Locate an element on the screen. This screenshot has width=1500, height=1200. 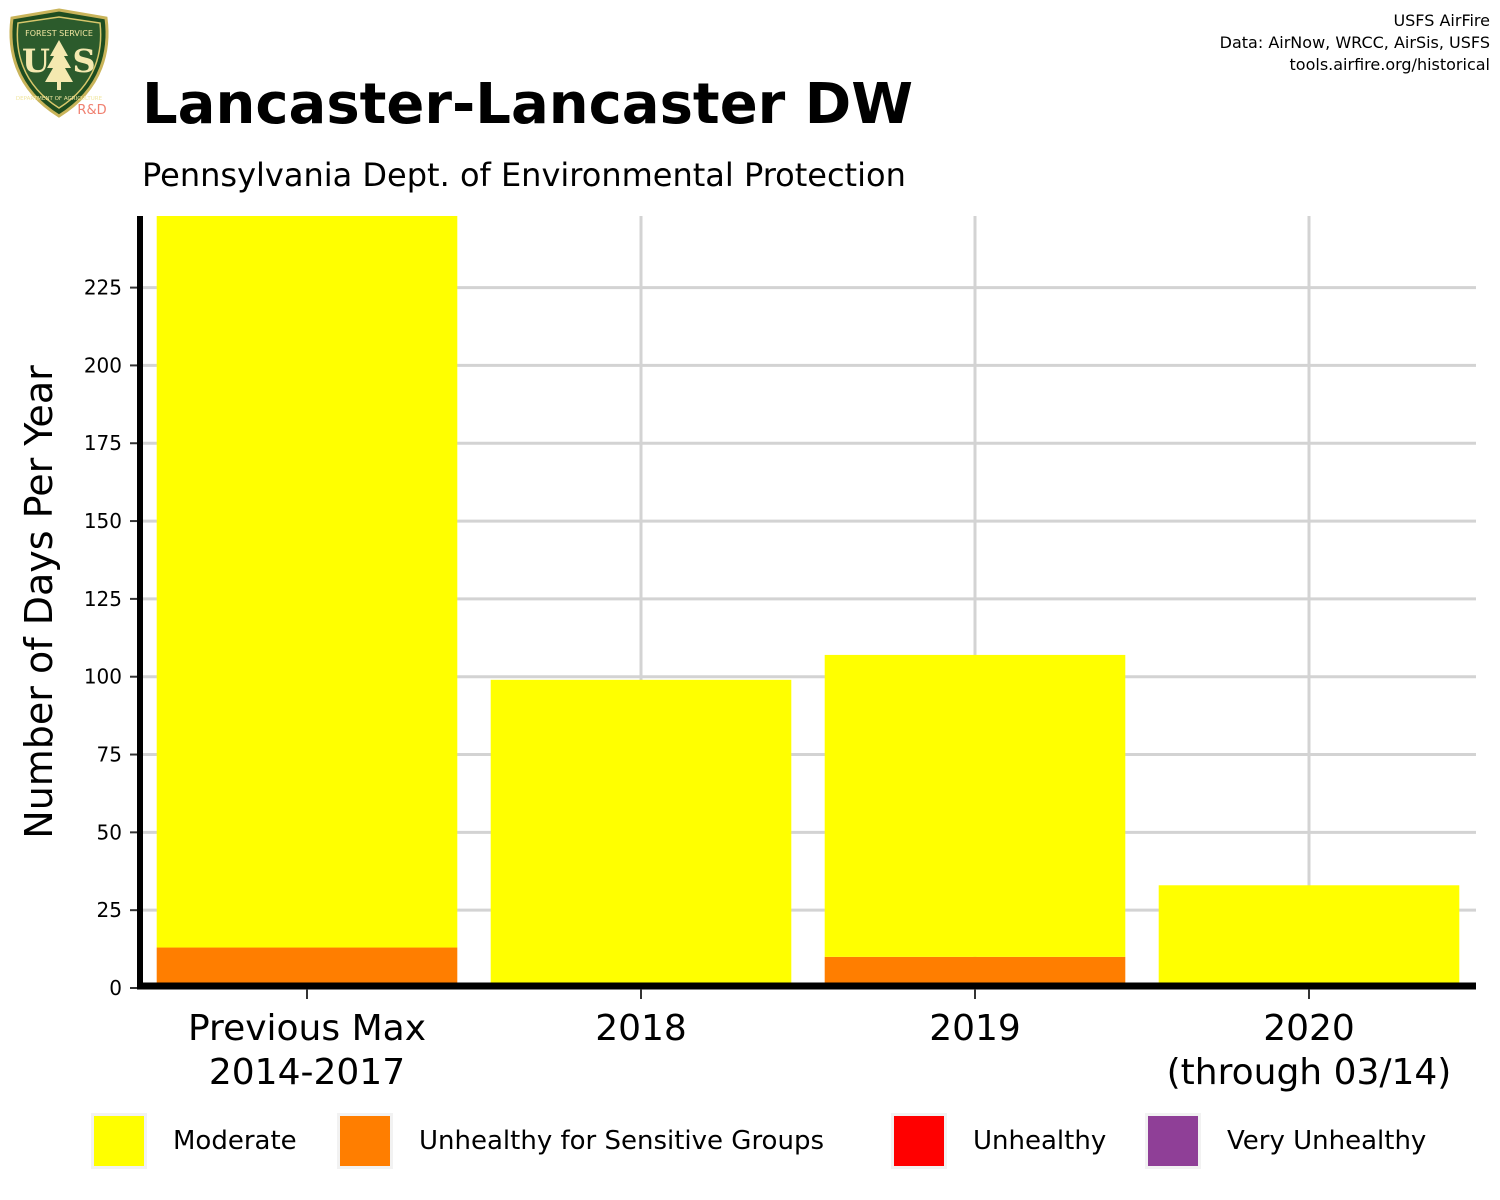
legend-label: Moderate is located at coordinates (235, 1141).